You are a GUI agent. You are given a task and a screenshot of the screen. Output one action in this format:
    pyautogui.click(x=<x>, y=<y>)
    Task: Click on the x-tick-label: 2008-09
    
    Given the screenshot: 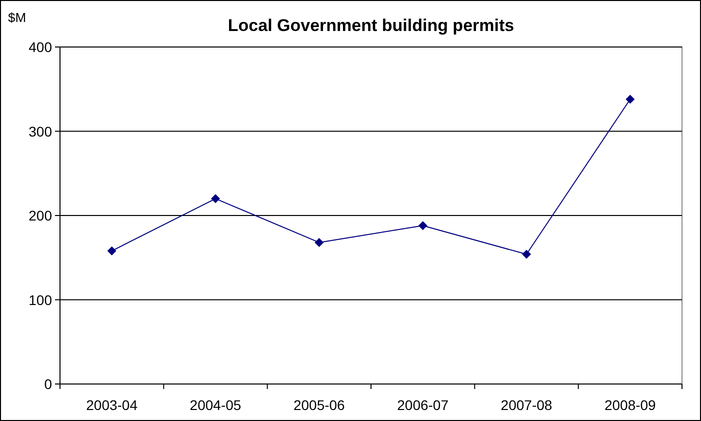 What is the action you would take?
    pyautogui.click(x=630, y=405)
    